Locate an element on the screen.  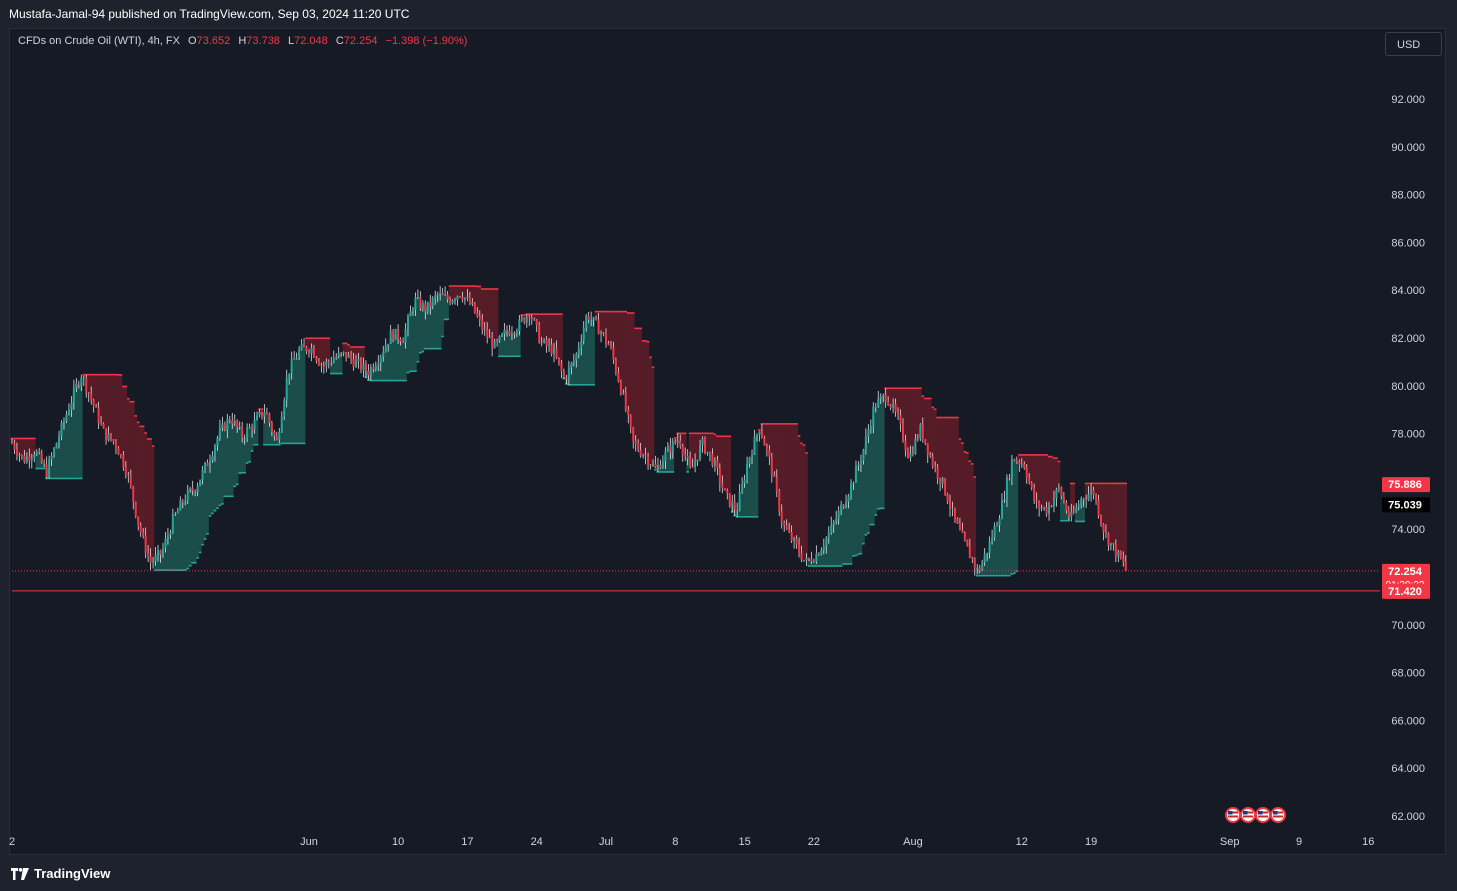
y-tick-label: 78.000 is located at coordinates (1408, 435).